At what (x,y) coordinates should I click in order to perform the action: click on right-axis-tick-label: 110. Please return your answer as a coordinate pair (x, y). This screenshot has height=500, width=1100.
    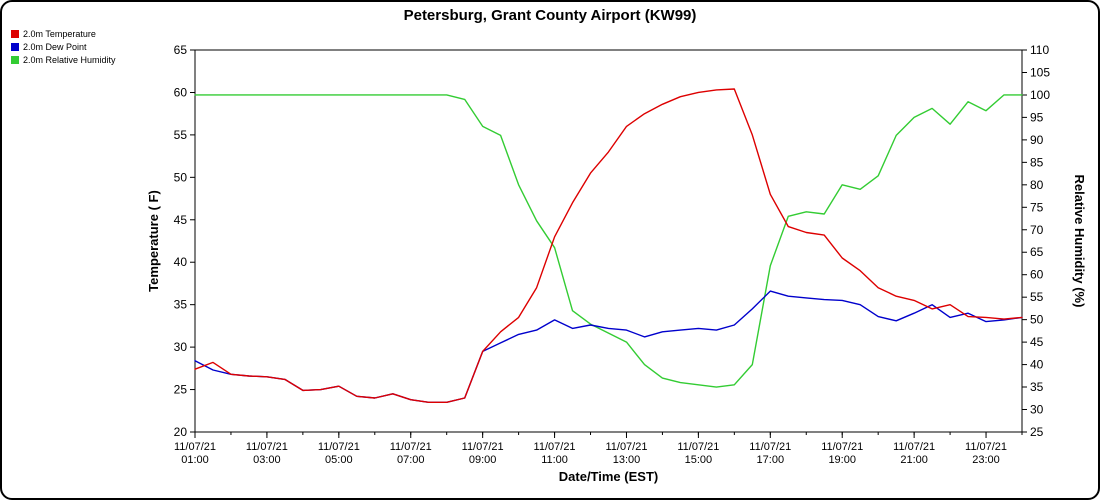
    Looking at the image, I should click on (1039, 50).